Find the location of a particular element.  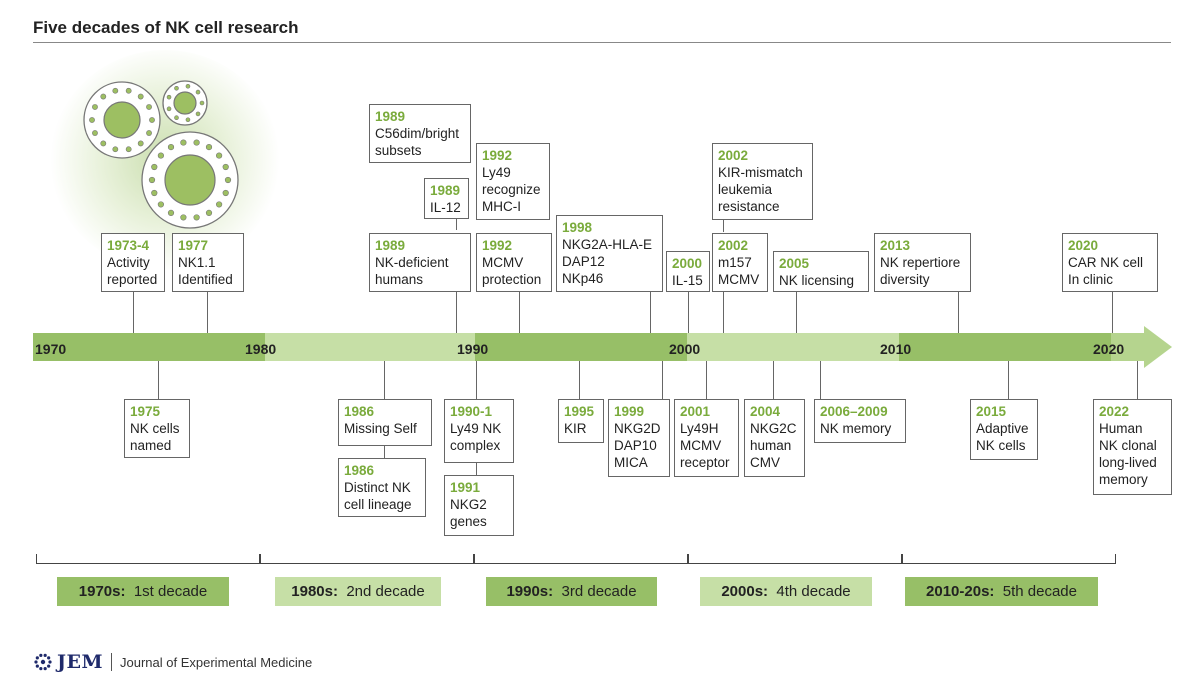

decade-label-name: 4th decade is located at coordinates (813, 591).